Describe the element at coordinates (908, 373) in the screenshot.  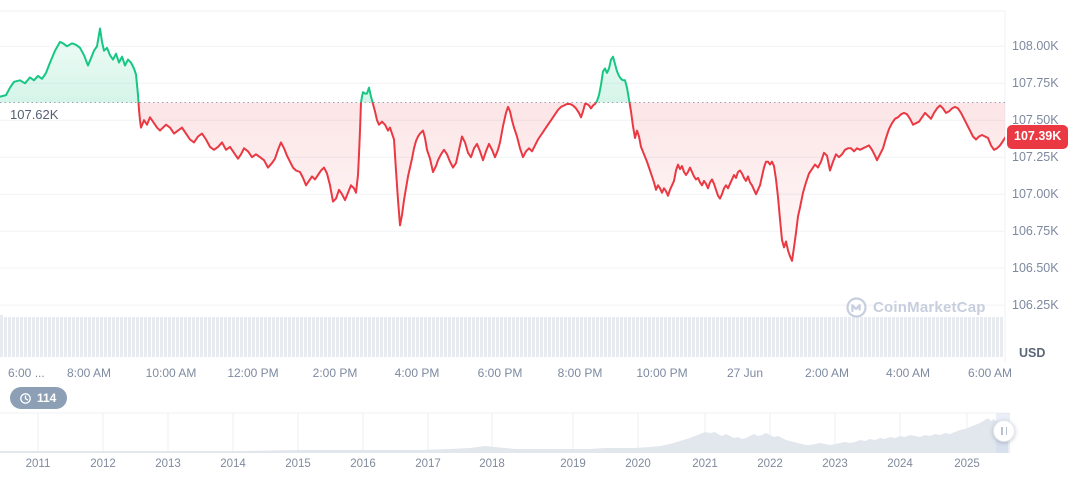
I see `time-axis-tick-label: 4:00 AM` at that location.